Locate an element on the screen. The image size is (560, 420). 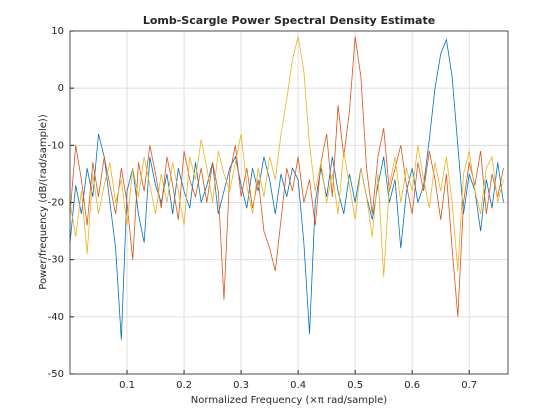
x-tick-label: 0.2 is located at coordinates (184, 385).